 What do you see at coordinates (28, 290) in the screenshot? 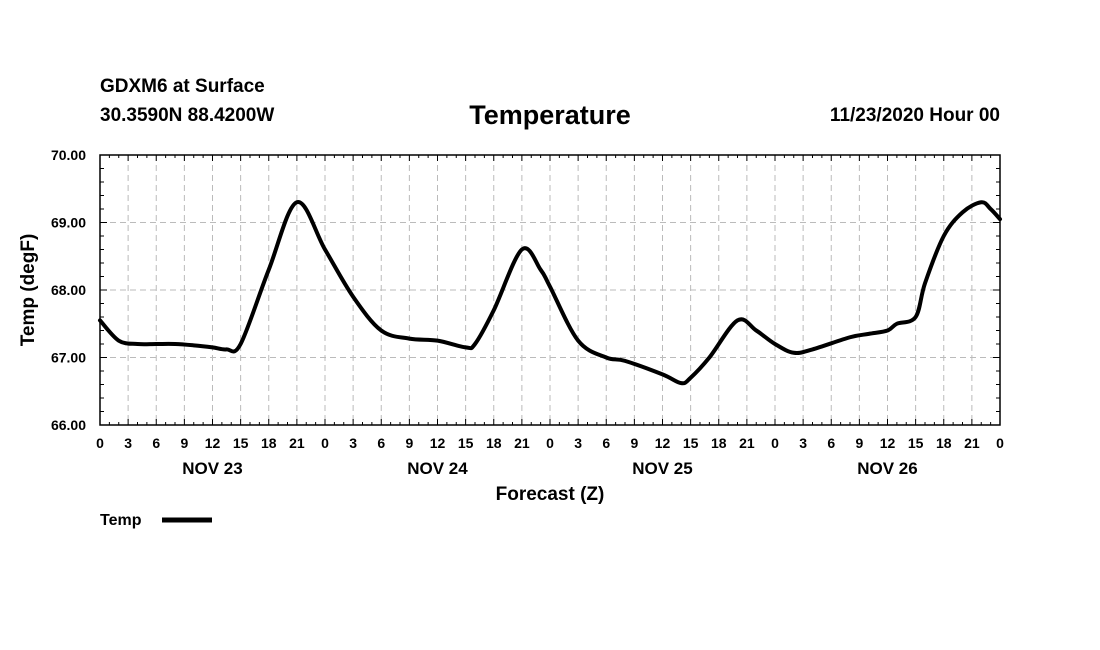
I see `y-axis-title: Temp (degF)` at bounding box center [28, 290].